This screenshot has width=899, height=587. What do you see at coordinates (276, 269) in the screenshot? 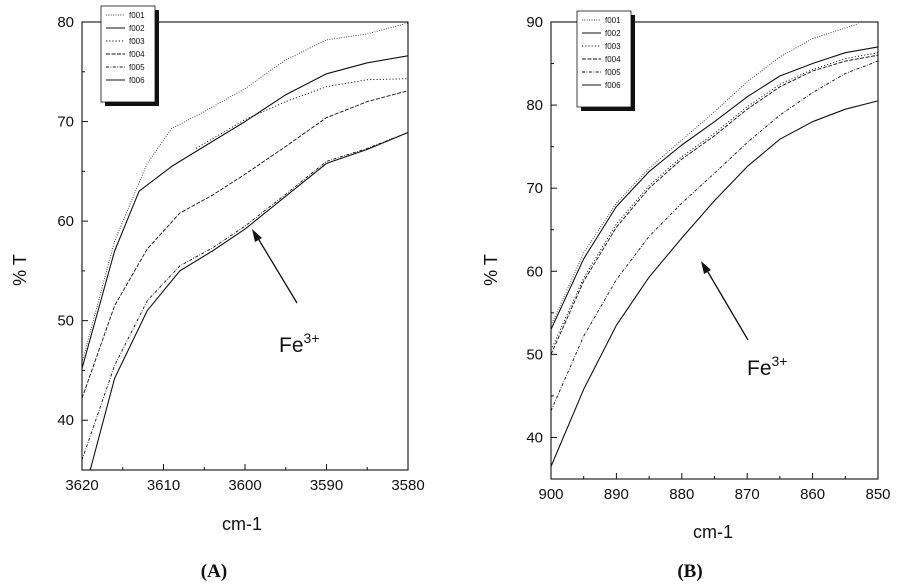
I see `chart-a-annotation-arrow` at bounding box center [276, 269].